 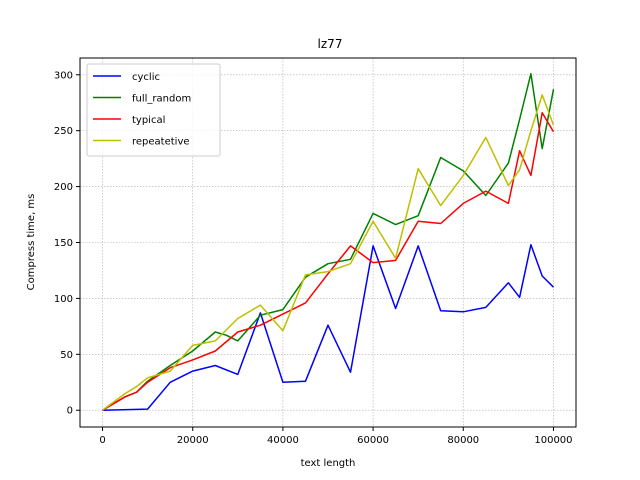 What do you see at coordinates (31, 242) in the screenshot?
I see `y-axis-label: Compress time, ms` at bounding box center [31, 242].